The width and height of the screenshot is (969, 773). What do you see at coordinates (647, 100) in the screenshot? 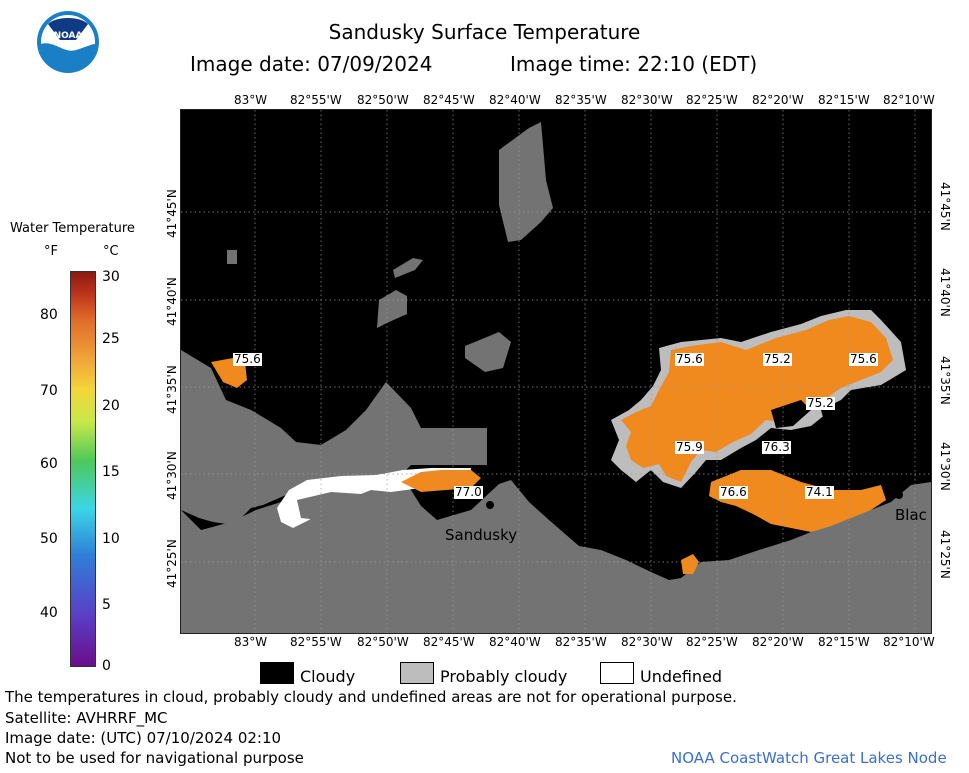
I see `lon-top-label: 82°30'W` at bounding box center [647, 100].